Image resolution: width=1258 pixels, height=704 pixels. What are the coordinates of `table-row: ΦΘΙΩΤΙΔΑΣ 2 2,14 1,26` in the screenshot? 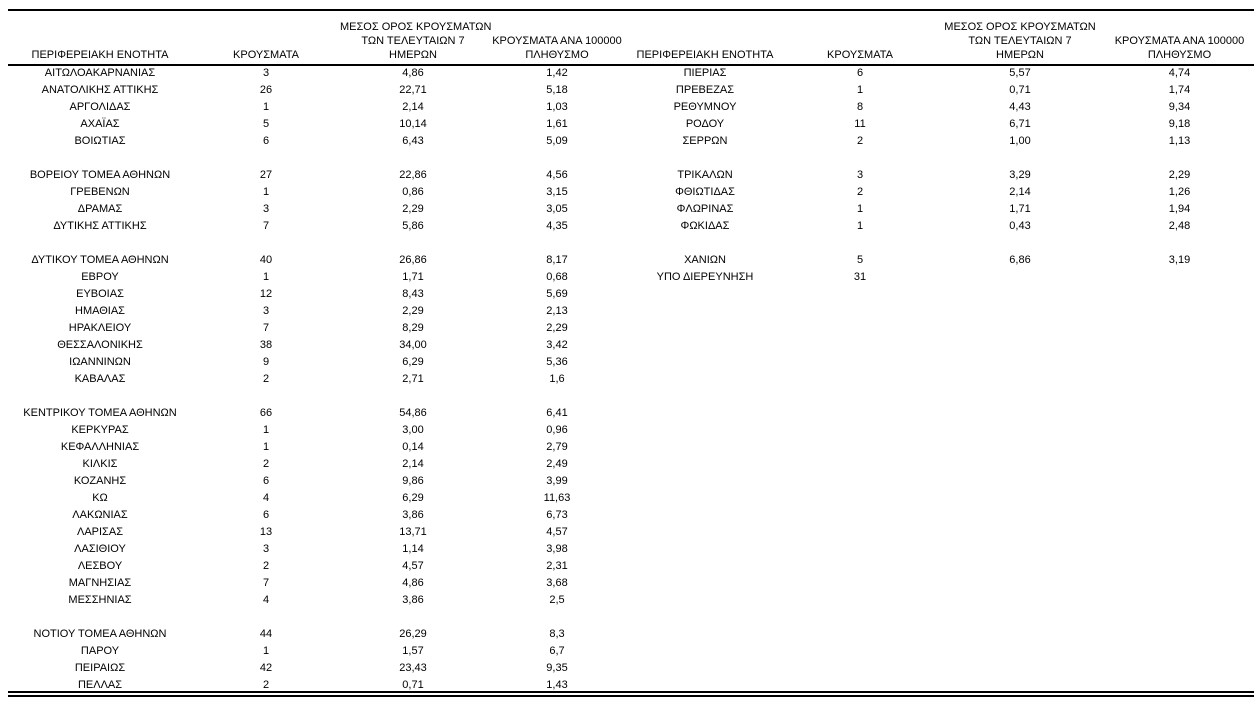 It's located at (943, 192).